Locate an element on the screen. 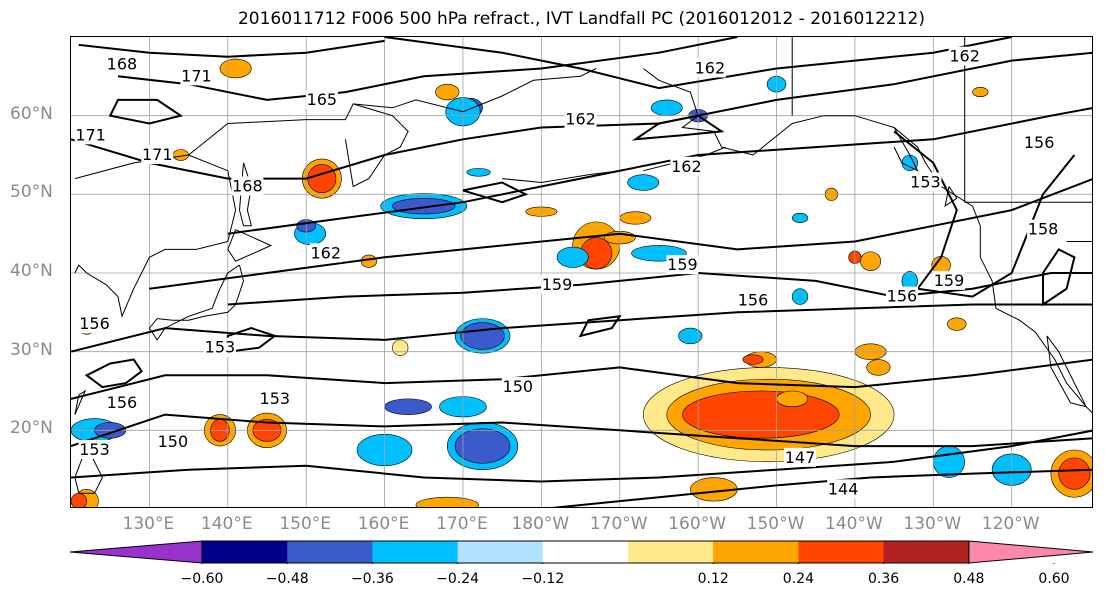 The height and width of the screenshot is (601, 1105). colorbar-tick-label: −0.12 is located at coordinates (543, 579).